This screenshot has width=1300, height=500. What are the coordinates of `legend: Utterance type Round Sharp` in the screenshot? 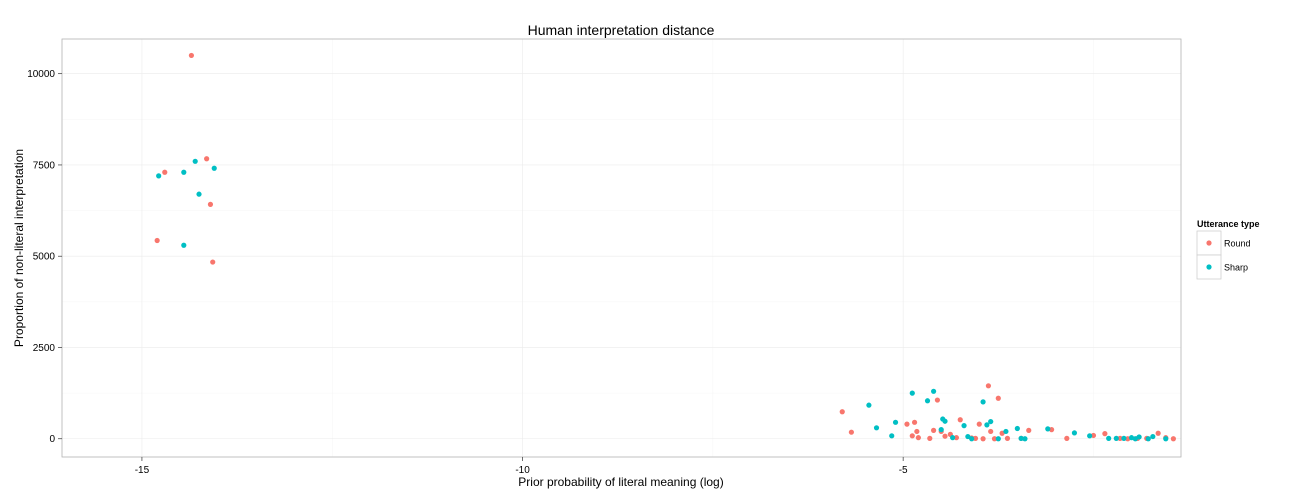 It's located at (1228, 249).